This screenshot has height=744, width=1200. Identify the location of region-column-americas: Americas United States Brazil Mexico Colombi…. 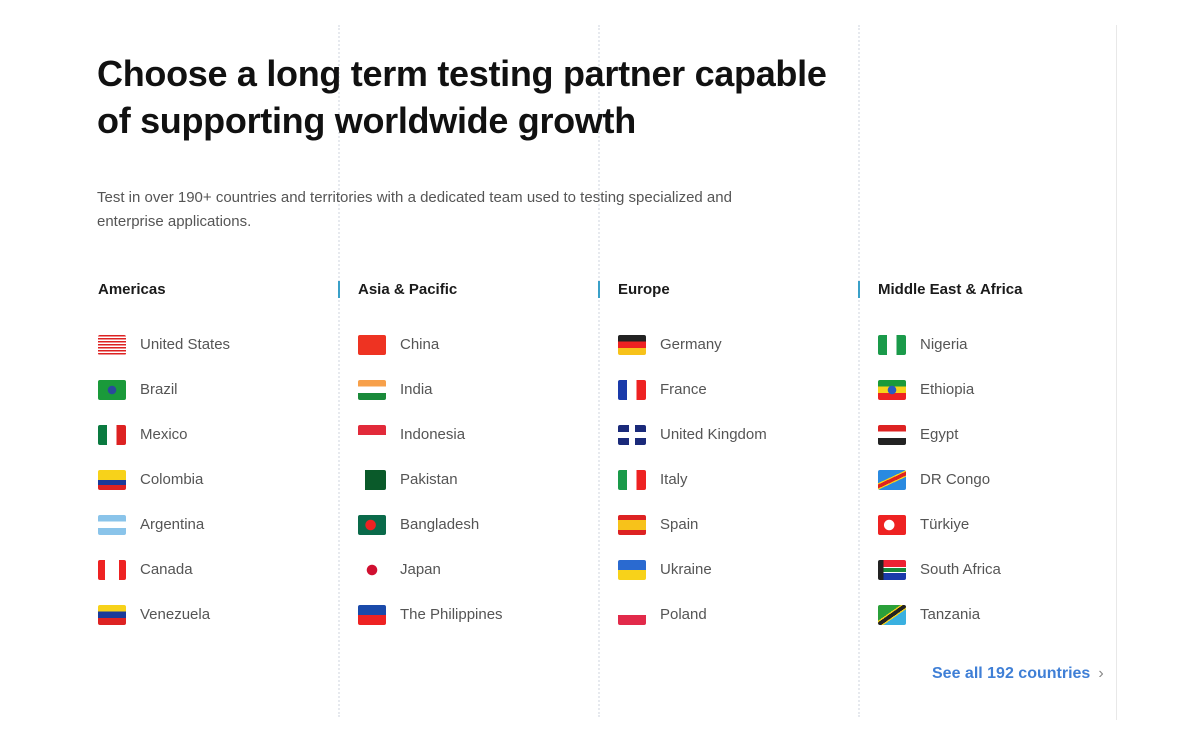
(218, 458).